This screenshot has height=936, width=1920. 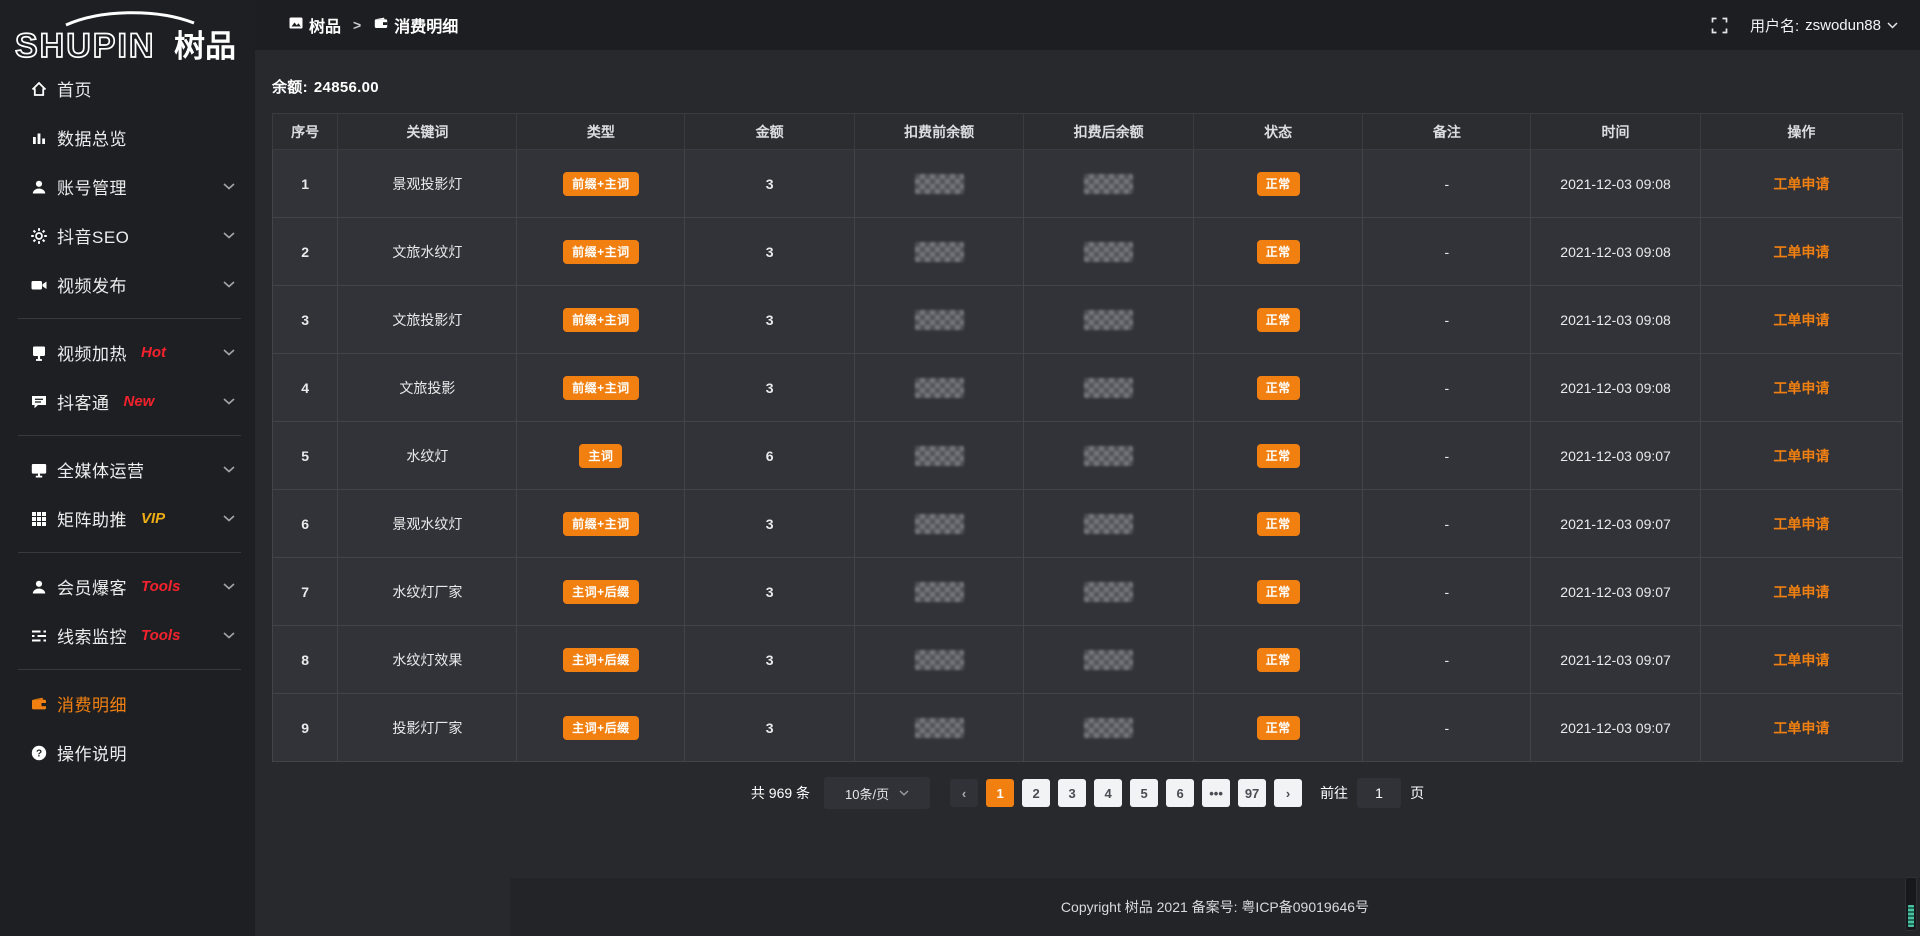 What do you see at coordinates (127, 518) in the screenshot?
I see `sidebar-item-matrix-boost: 矩阵助推 VIP` at bounding box center [127, 518].